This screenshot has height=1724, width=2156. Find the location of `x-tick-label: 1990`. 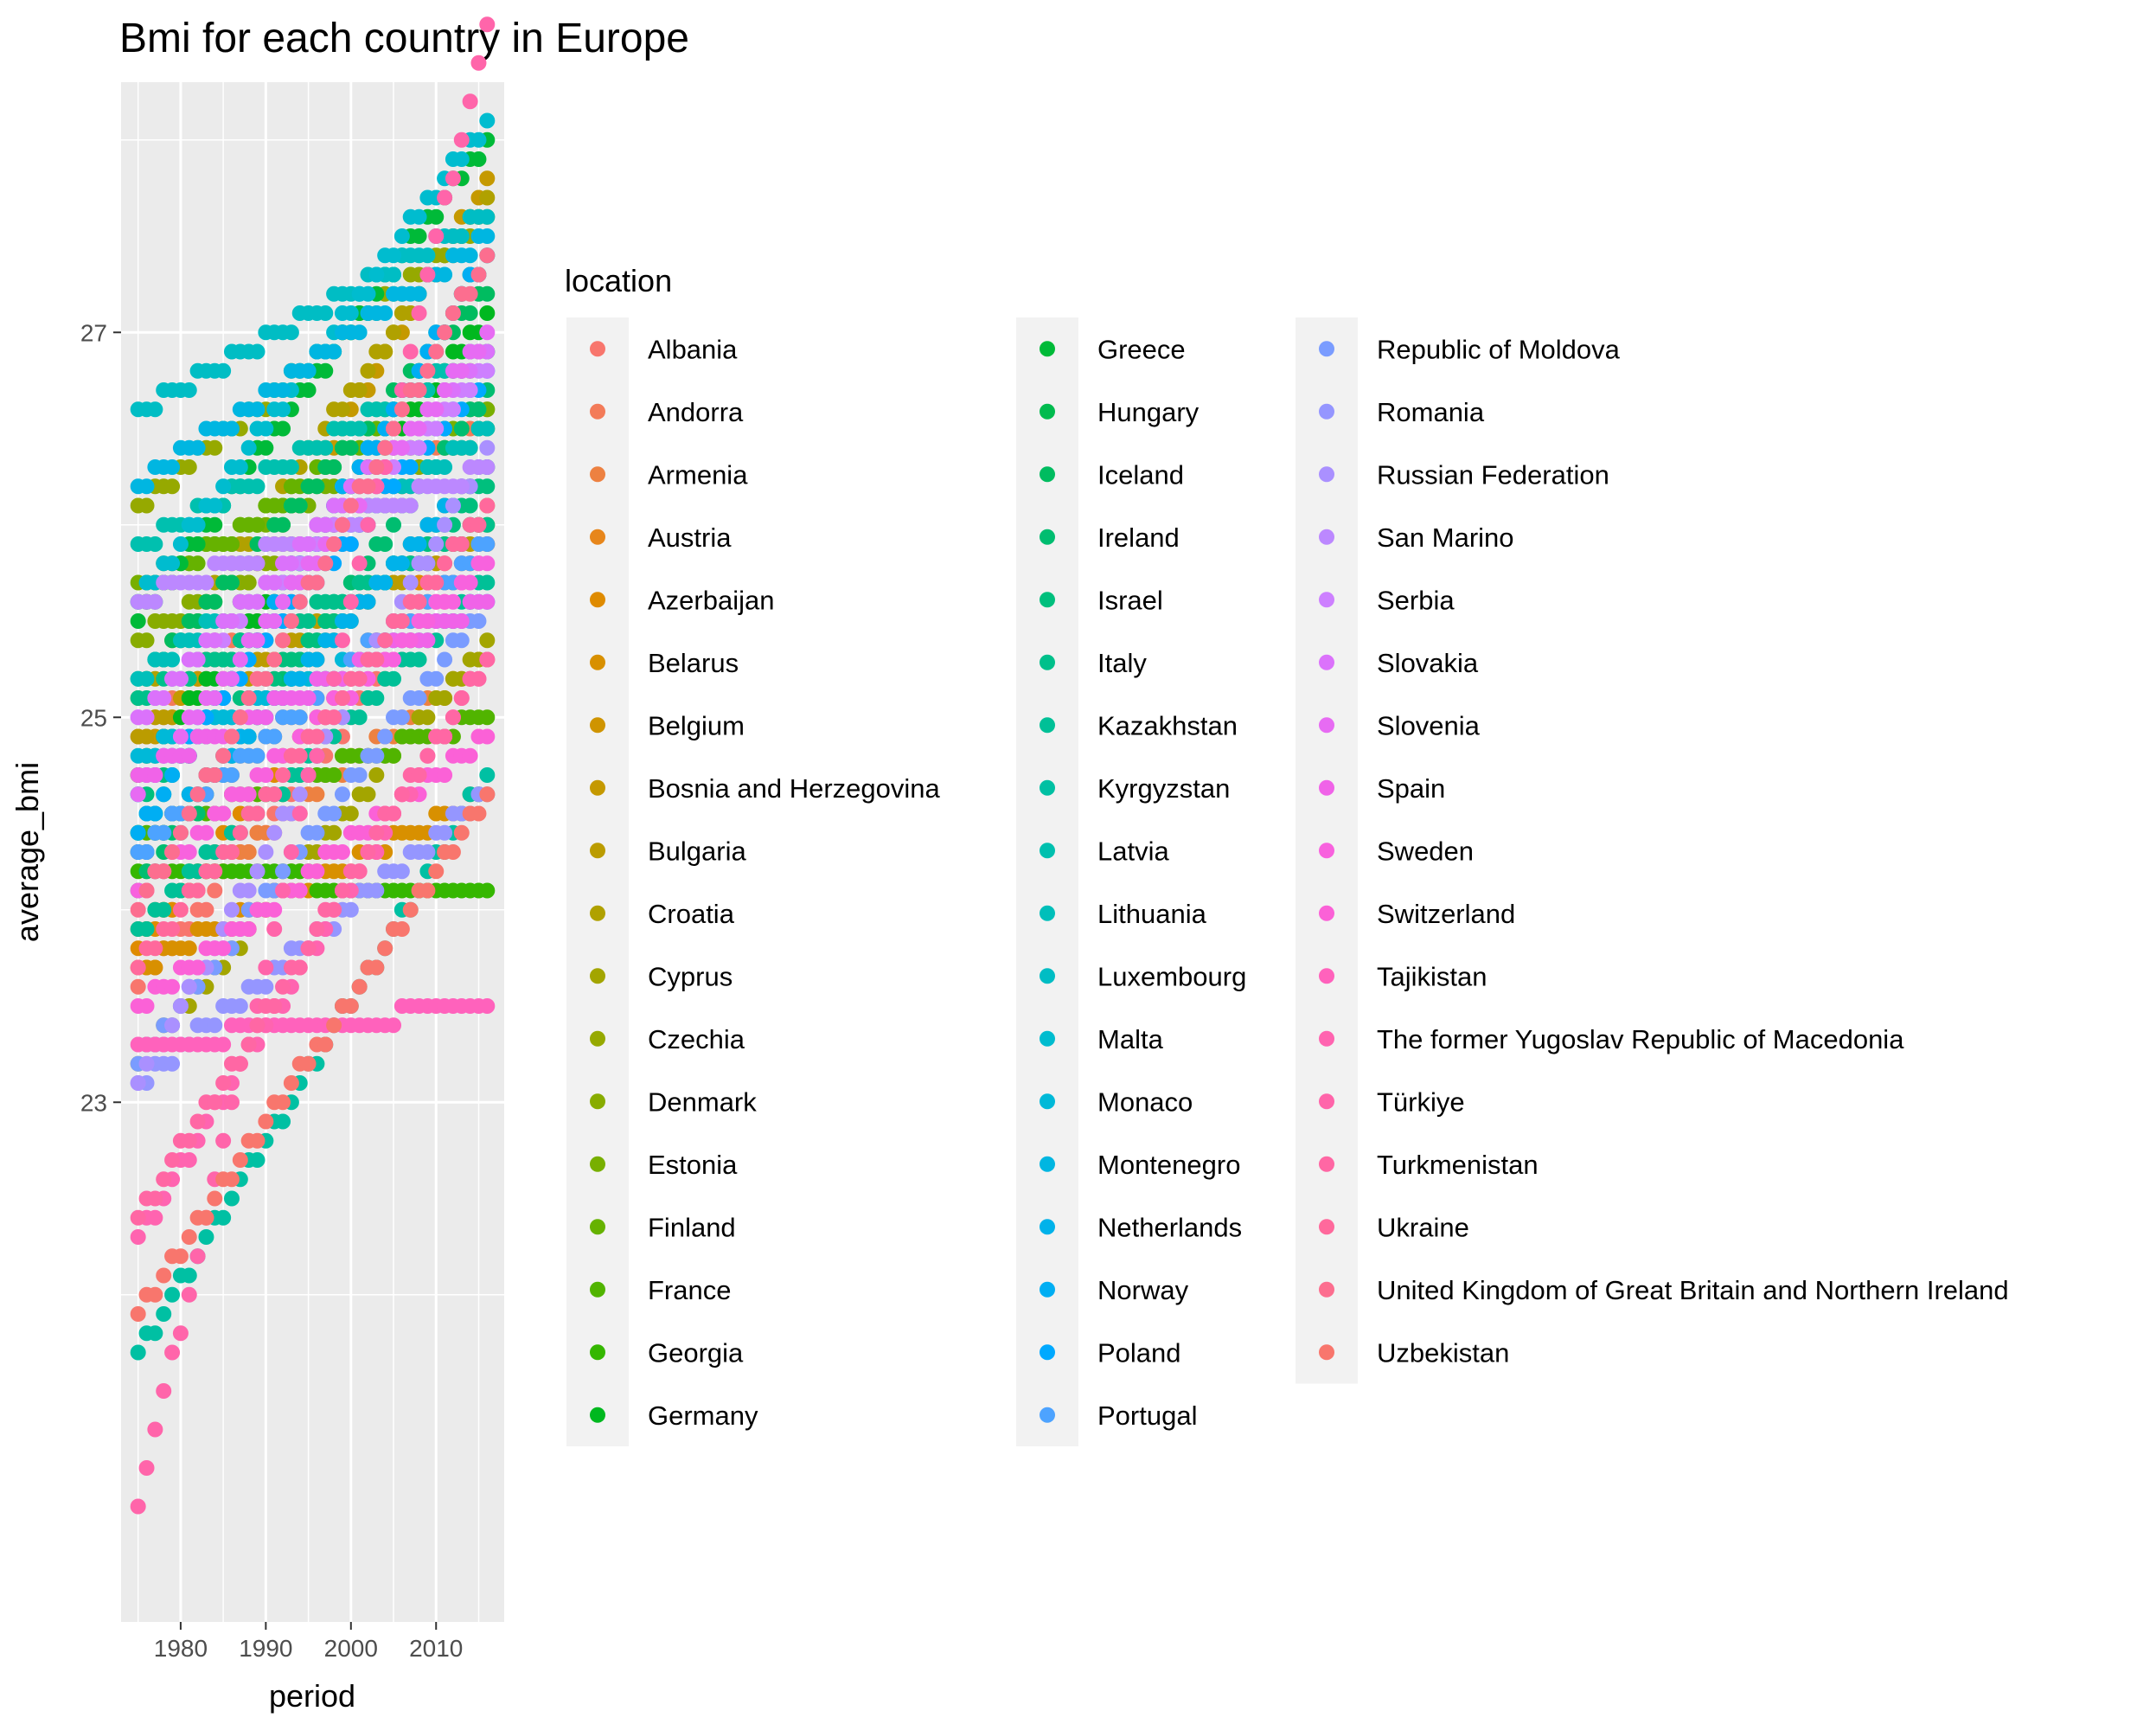

x-tick-label: 1990 is located at coordinates (265, 1648).